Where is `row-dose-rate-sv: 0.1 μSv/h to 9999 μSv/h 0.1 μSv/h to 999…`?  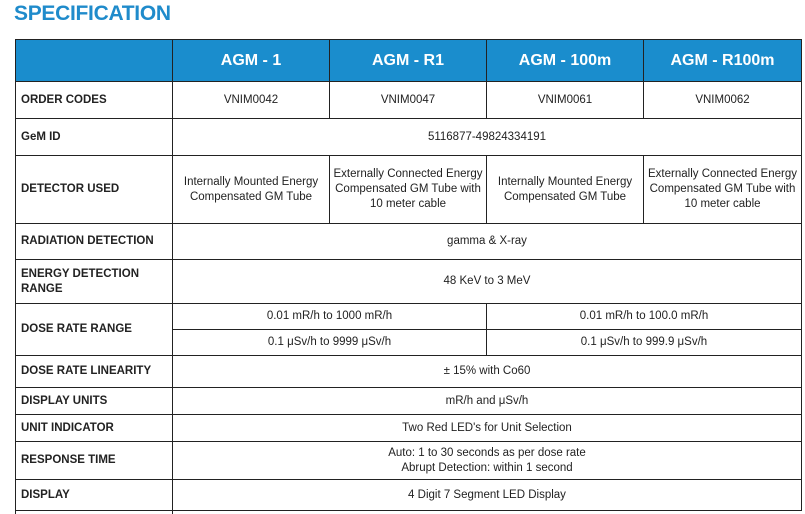
row-dose-rate-sv: 0.1 μSv/h to 9999 μSv/h 0.1 μSv/h to 999… is located at coordinates (409, 342).